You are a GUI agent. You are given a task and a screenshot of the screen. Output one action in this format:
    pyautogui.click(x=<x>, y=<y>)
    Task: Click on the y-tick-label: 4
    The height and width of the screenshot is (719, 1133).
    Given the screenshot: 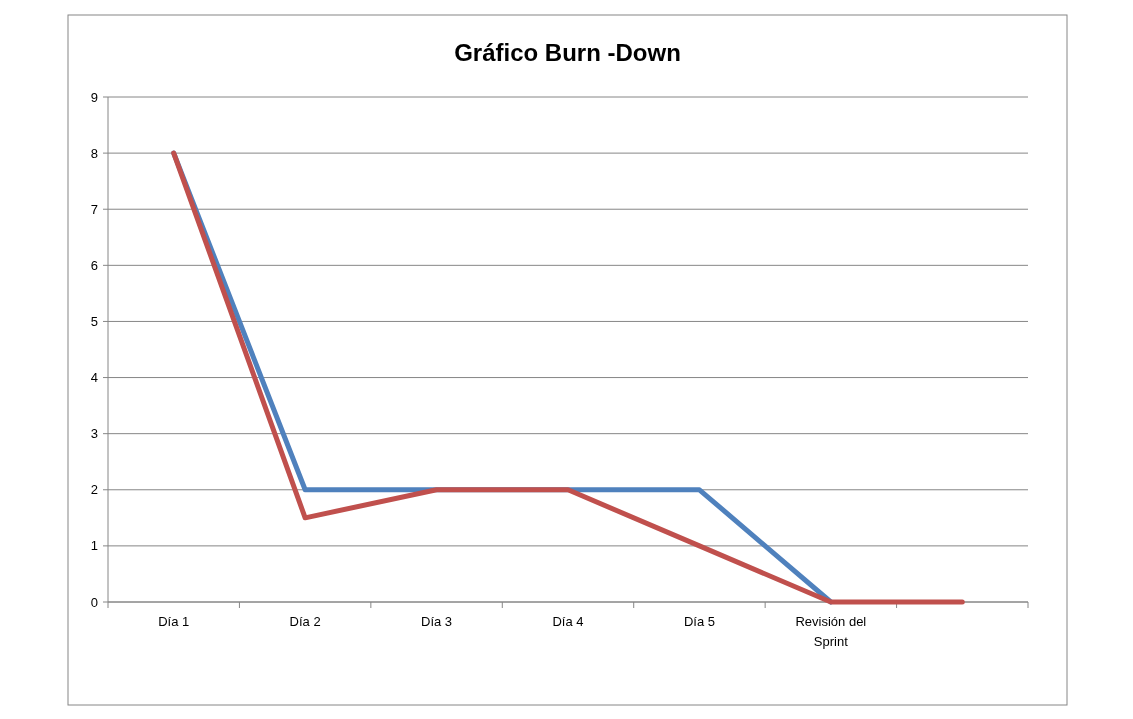 What is the action you would take?
    pyautogui.click(x=94, y=378)
    